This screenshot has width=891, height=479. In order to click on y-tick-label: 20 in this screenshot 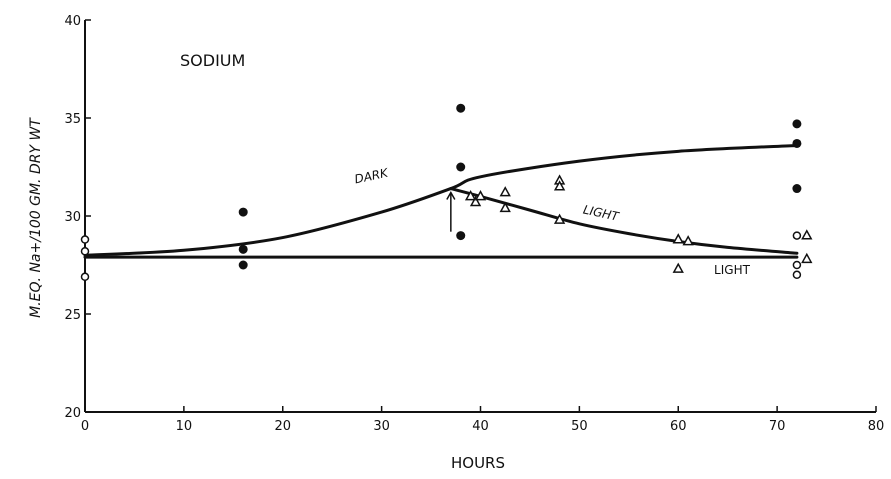, I will do `click(72, 413)`.